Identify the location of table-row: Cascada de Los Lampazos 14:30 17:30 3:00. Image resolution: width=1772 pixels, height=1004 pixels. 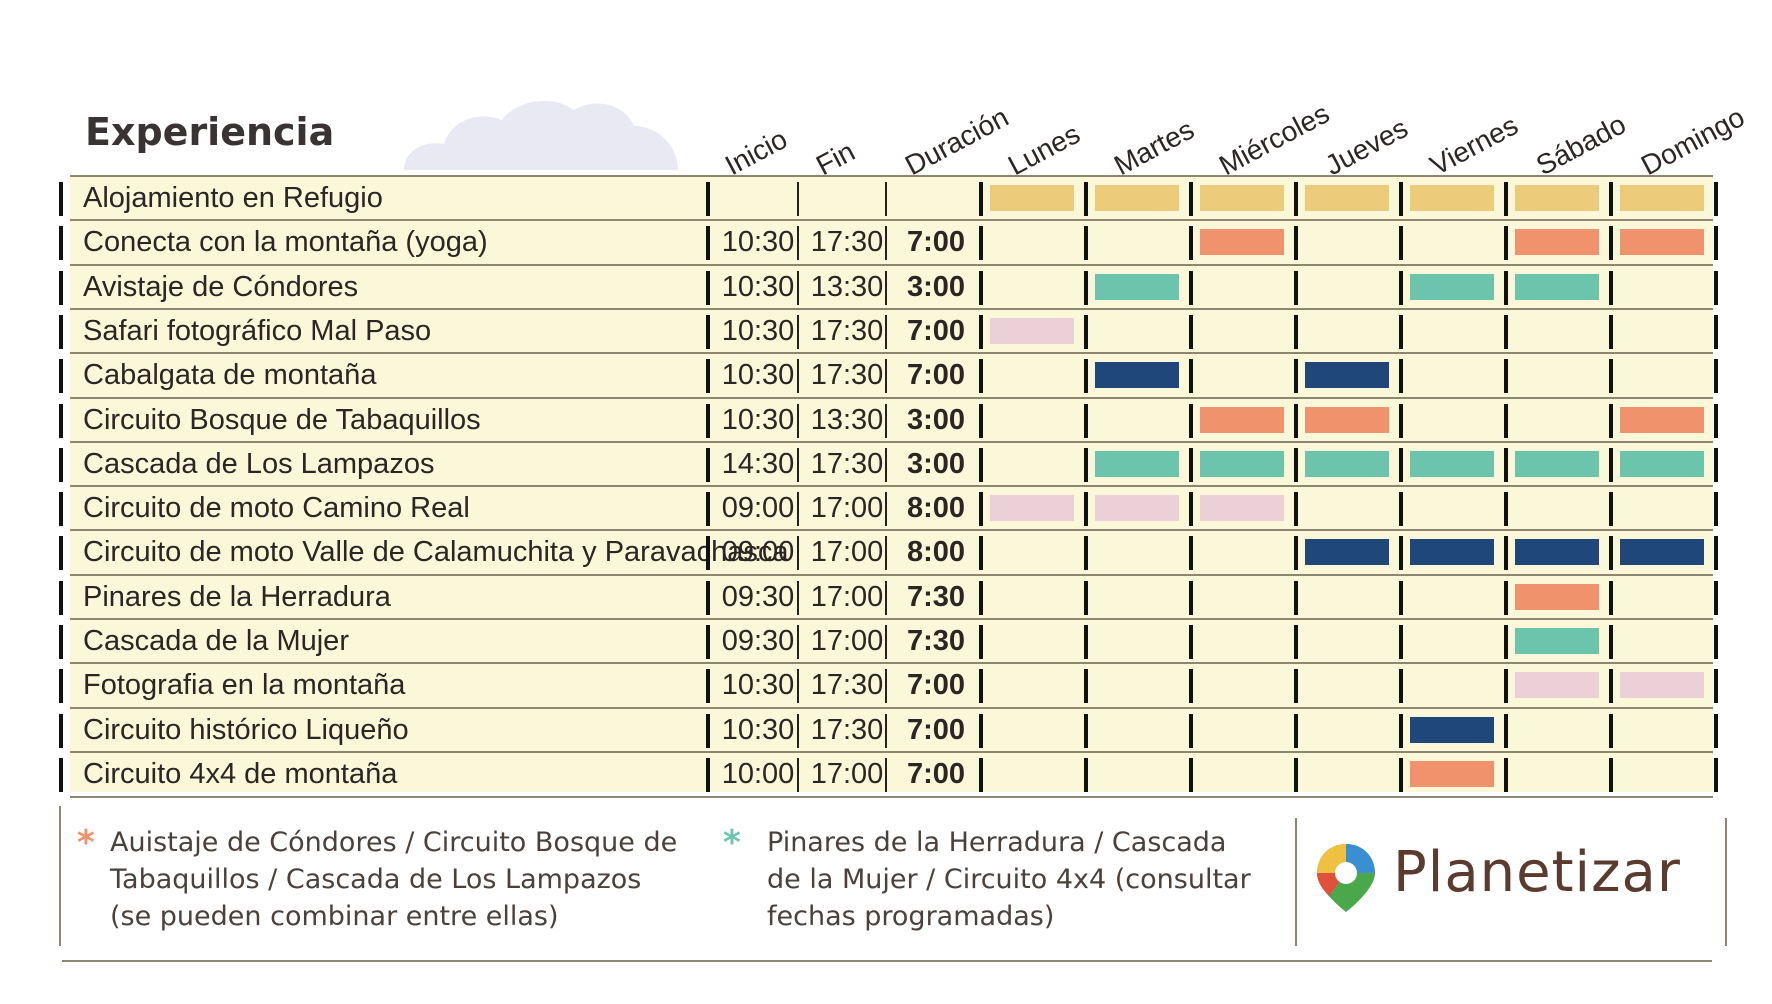
(886, 464).